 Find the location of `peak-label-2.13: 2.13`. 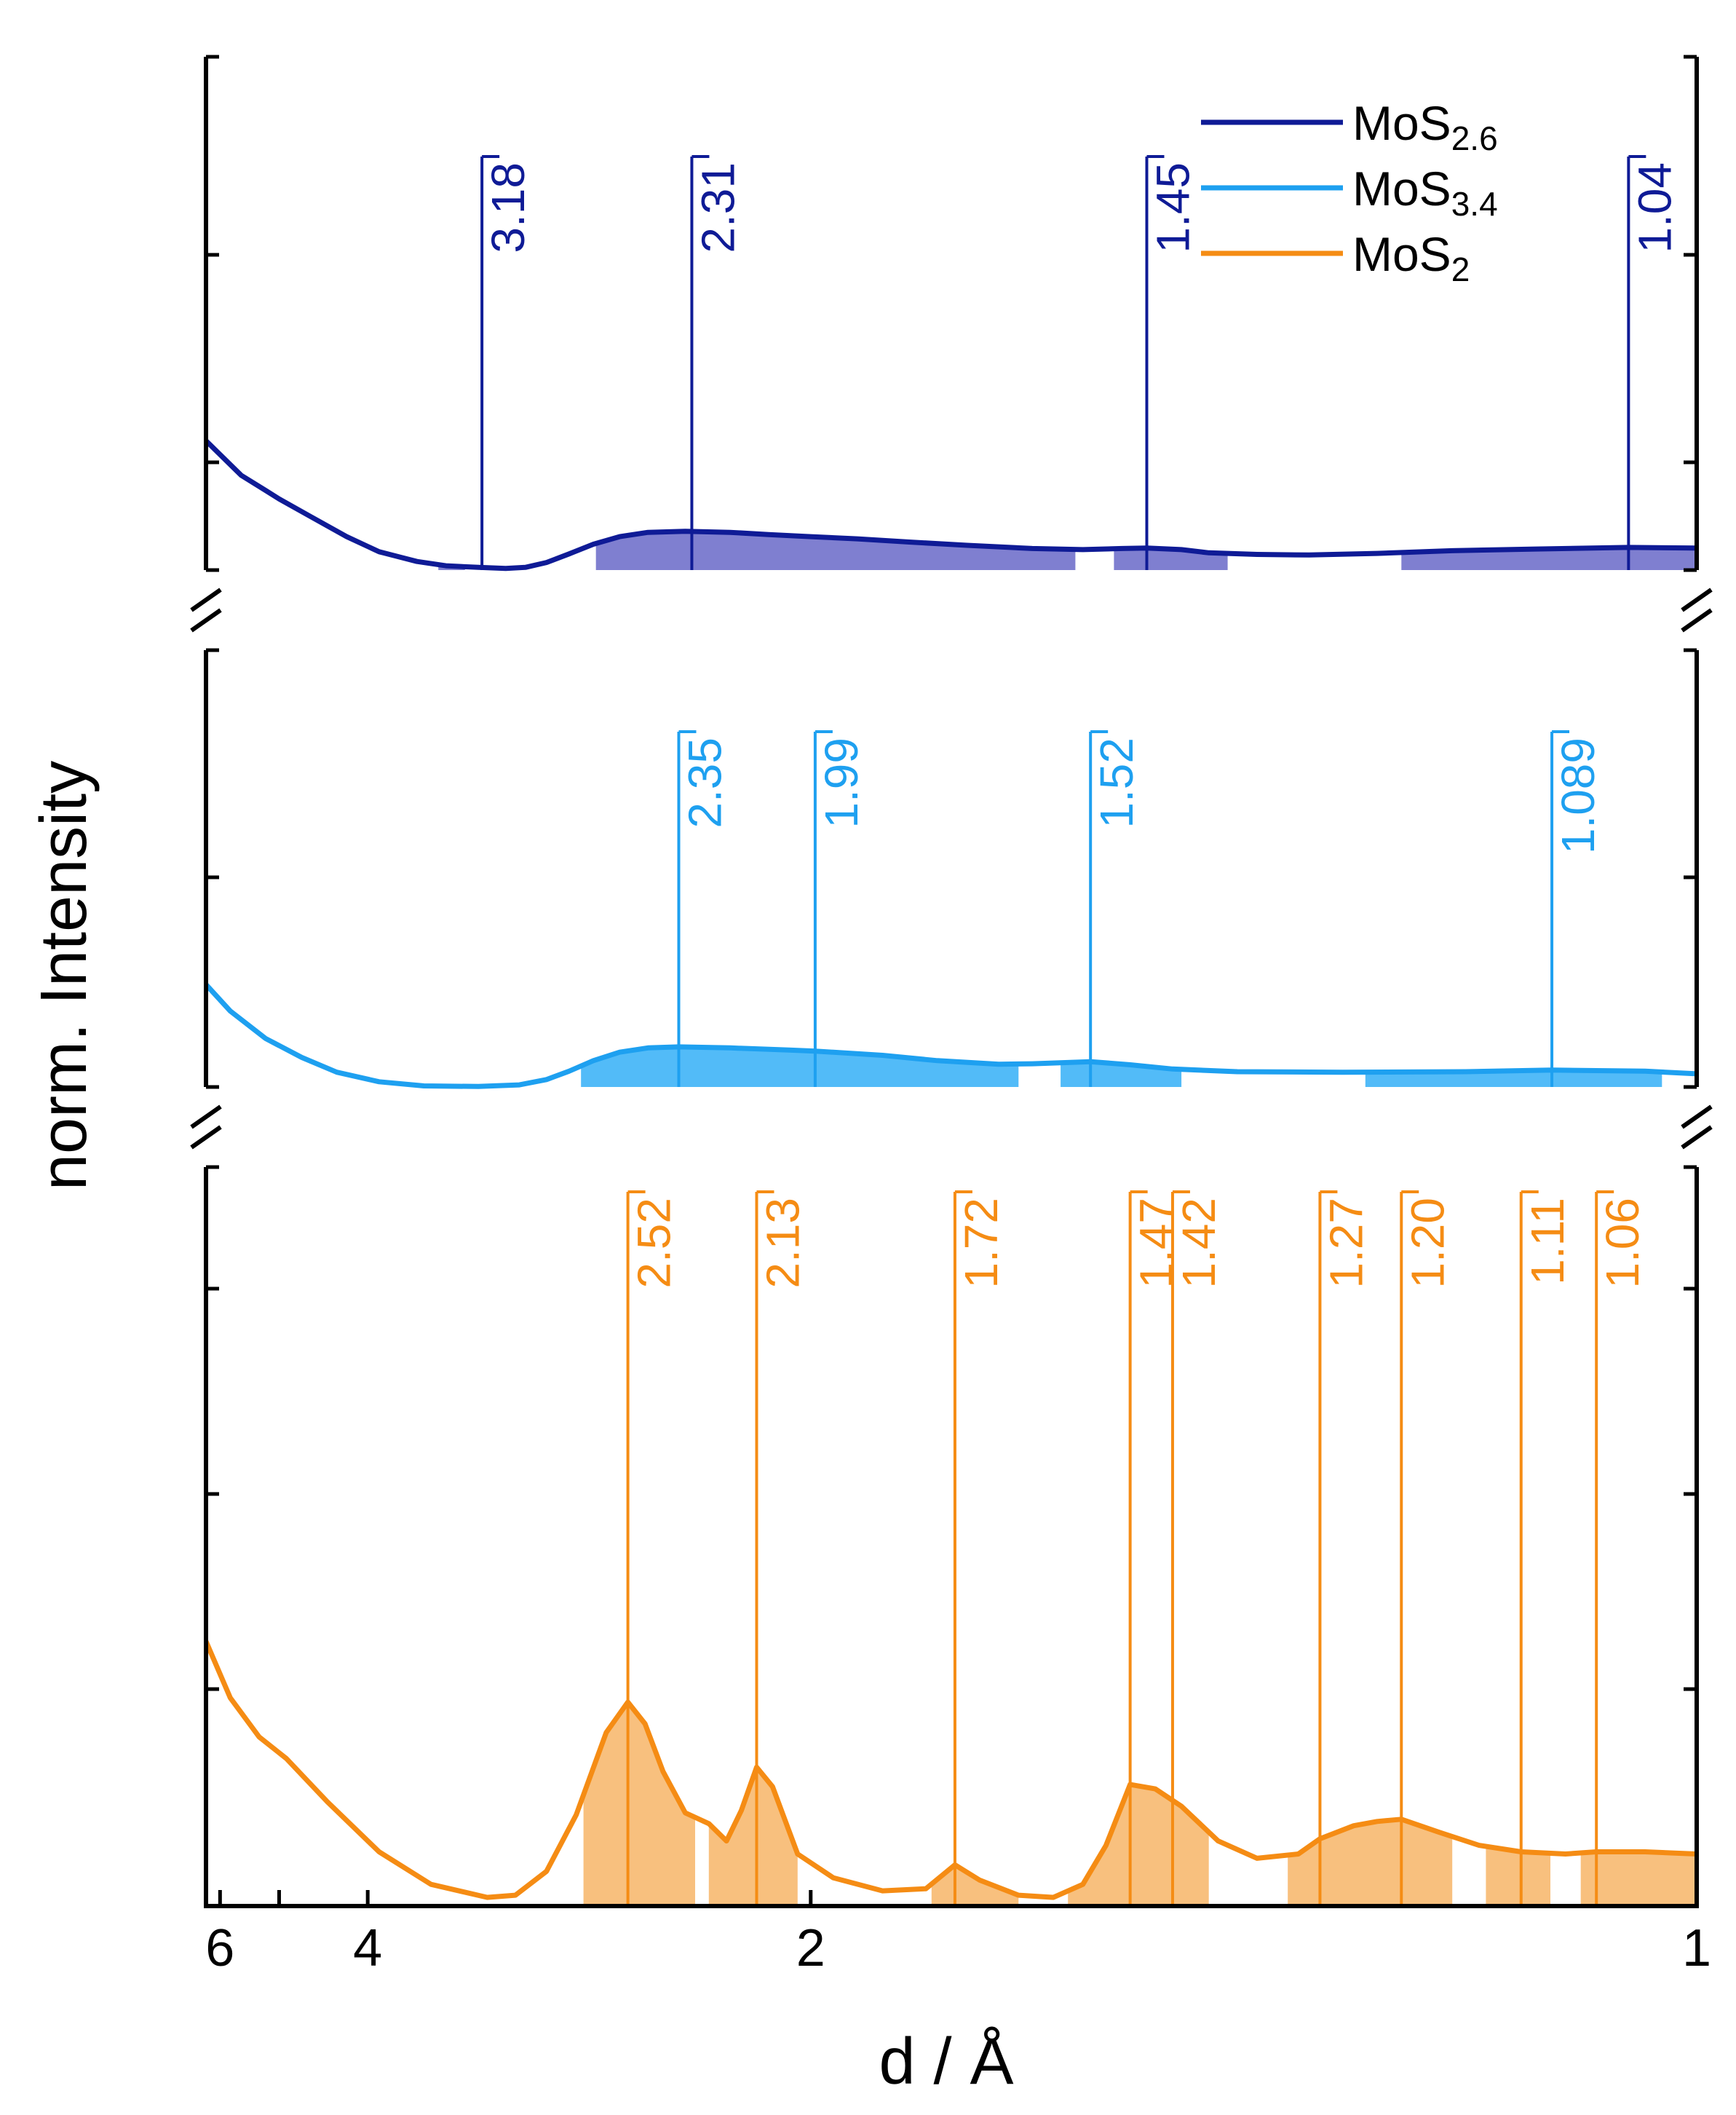

peak-label-2.13: 2.13 is located at coordinates (783, 1244).